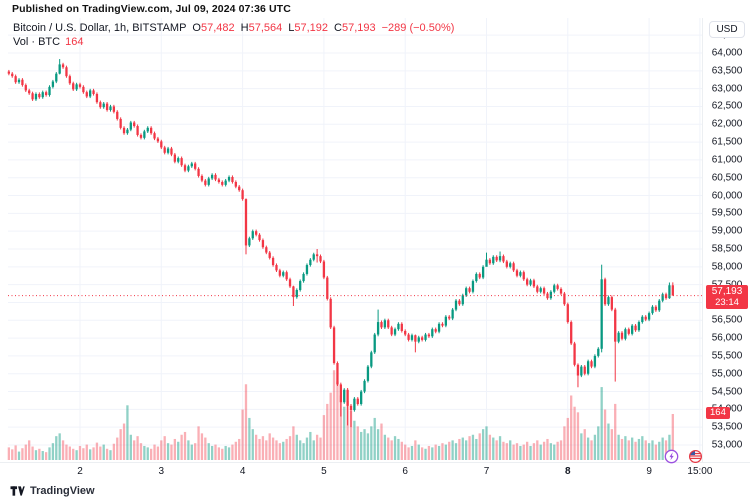 This screenshot has width=750, height=502. What do you see at coordinates (375, 471) in the screenshot?
I see `time-axis: 2 3 4 5 6 7 8 9 15:00` at bounding box center [375, 471].